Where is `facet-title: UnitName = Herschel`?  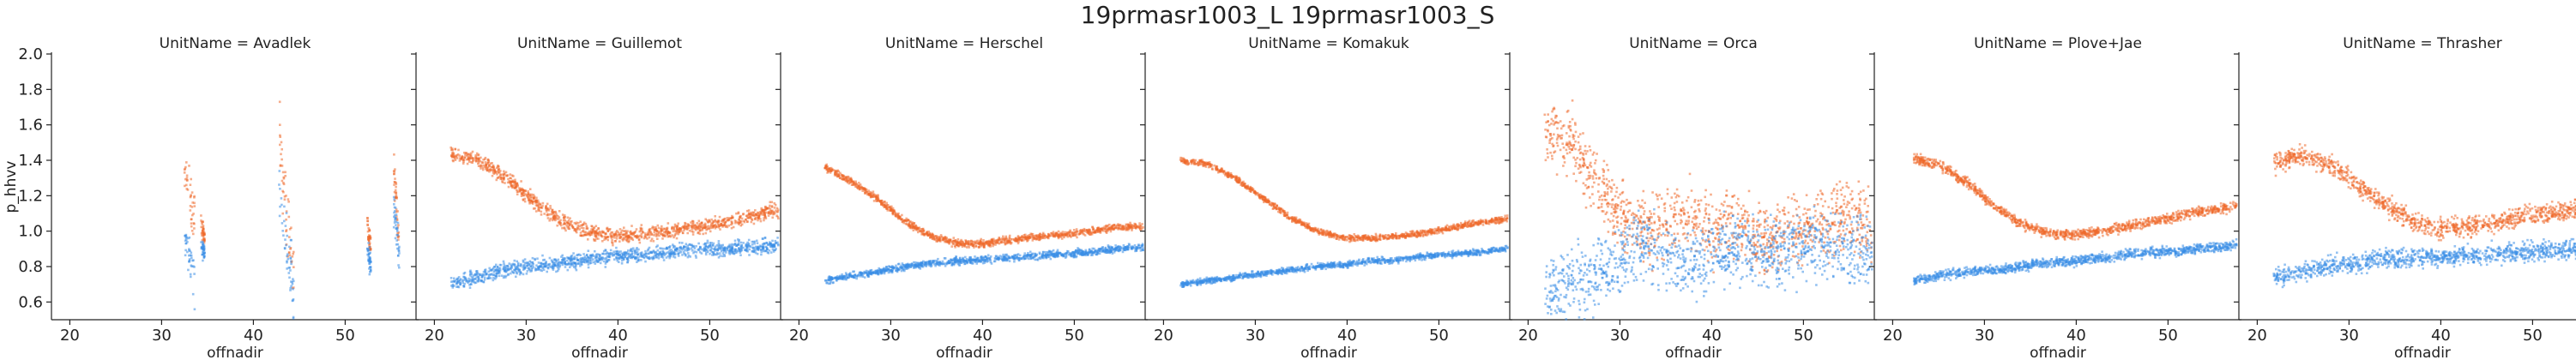 facet-title: UnitName = Herschel is located at coordinates (964, 43).